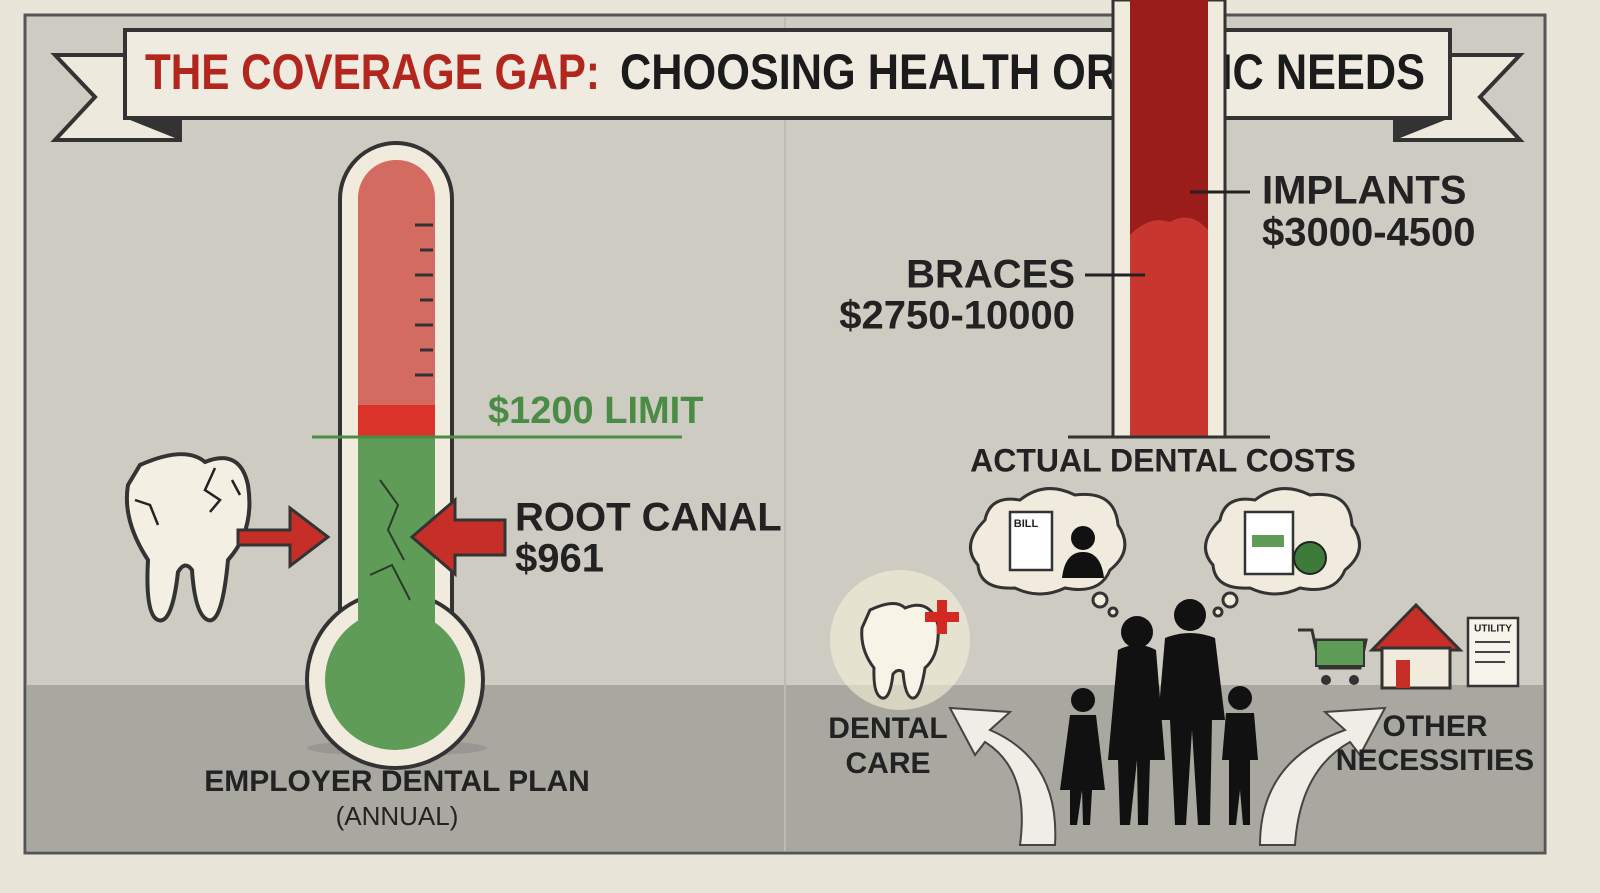 The height and width of the screenshot is (893, 1600). I want to click on banner, so click(787, 85).